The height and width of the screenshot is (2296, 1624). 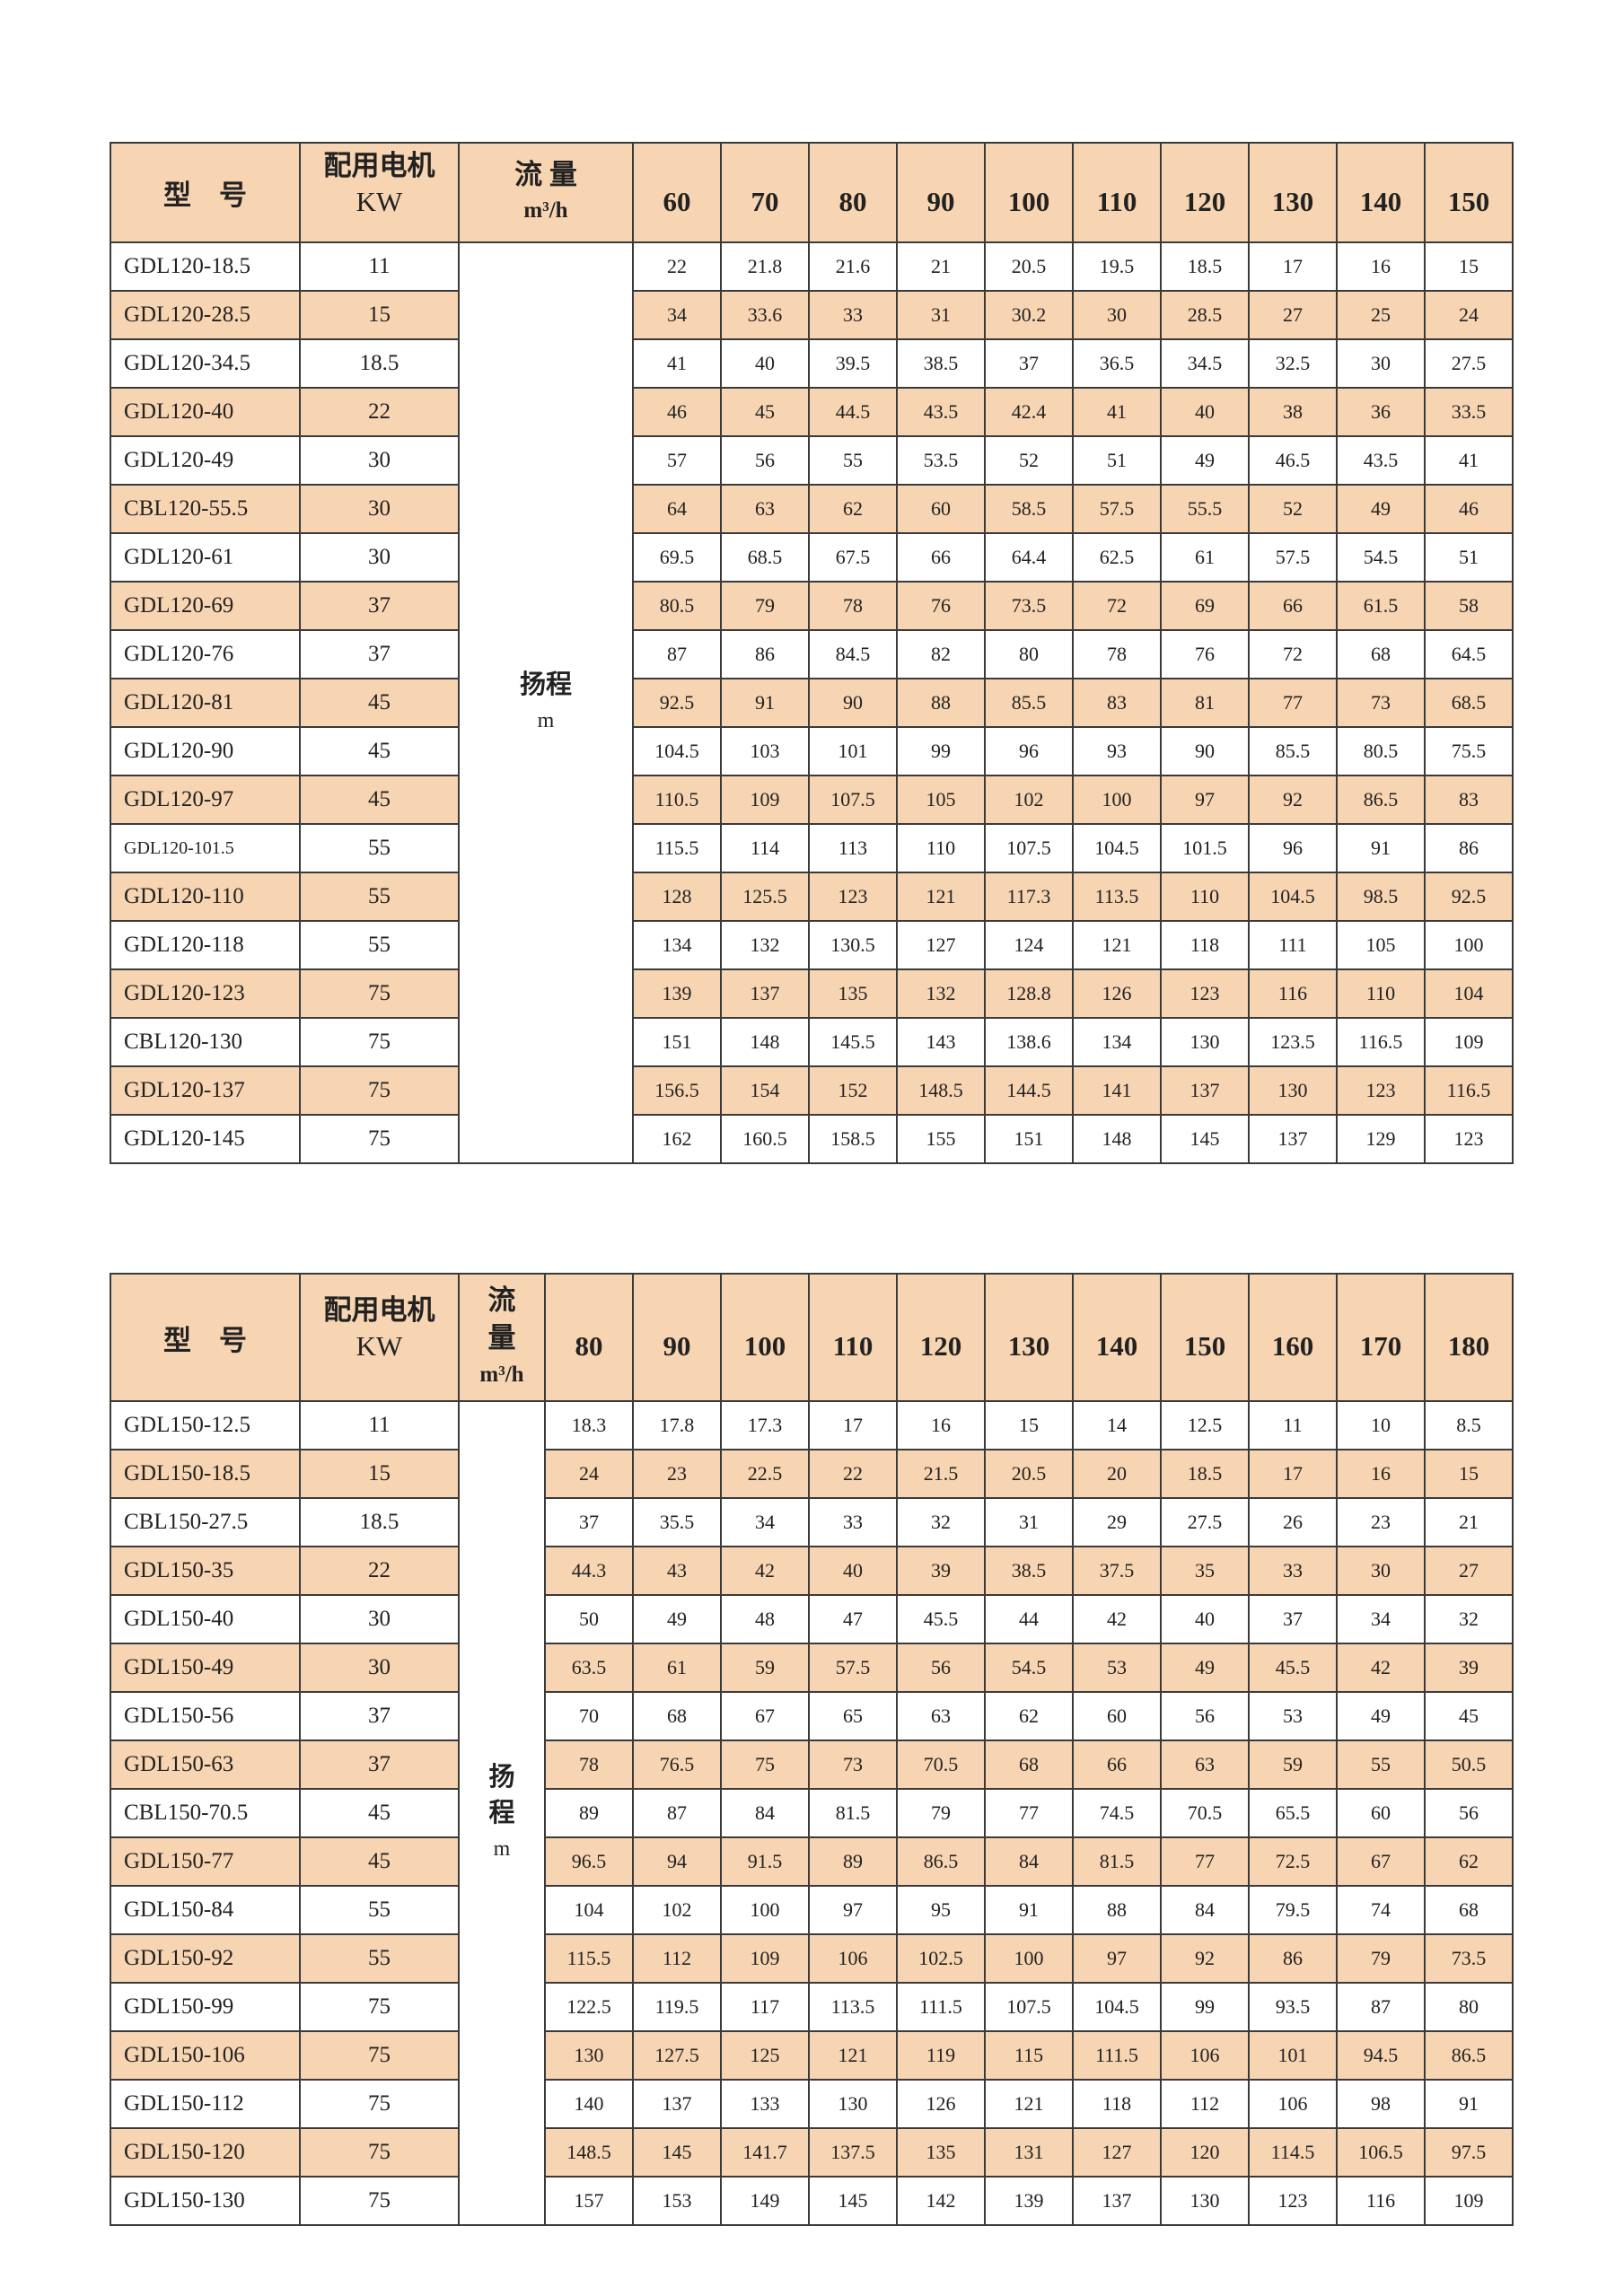 What do you see at coordinates (1381, 994) in the screenshot?
I see `head-value-cell: 110` at bounding box center [1381, 994].